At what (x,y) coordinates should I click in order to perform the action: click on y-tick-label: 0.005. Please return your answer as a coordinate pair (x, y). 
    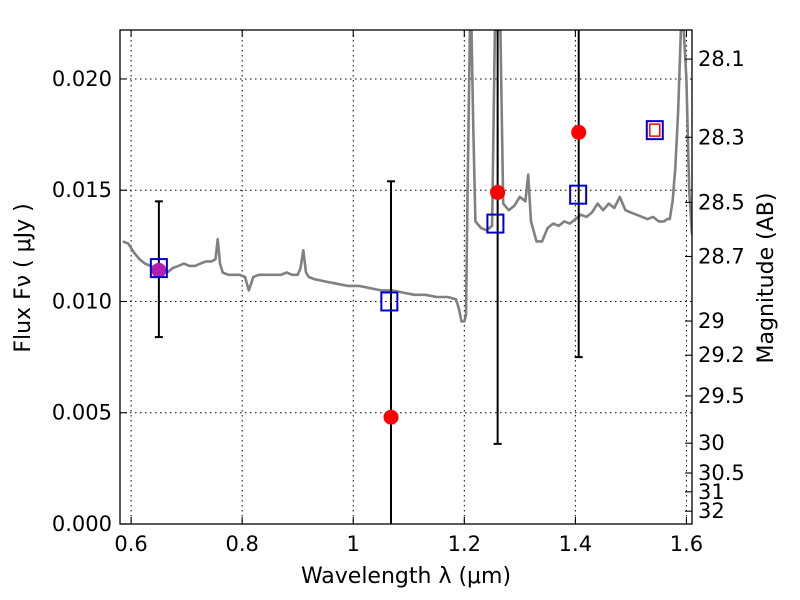
    Looking at the image, I should click on (82, 413).